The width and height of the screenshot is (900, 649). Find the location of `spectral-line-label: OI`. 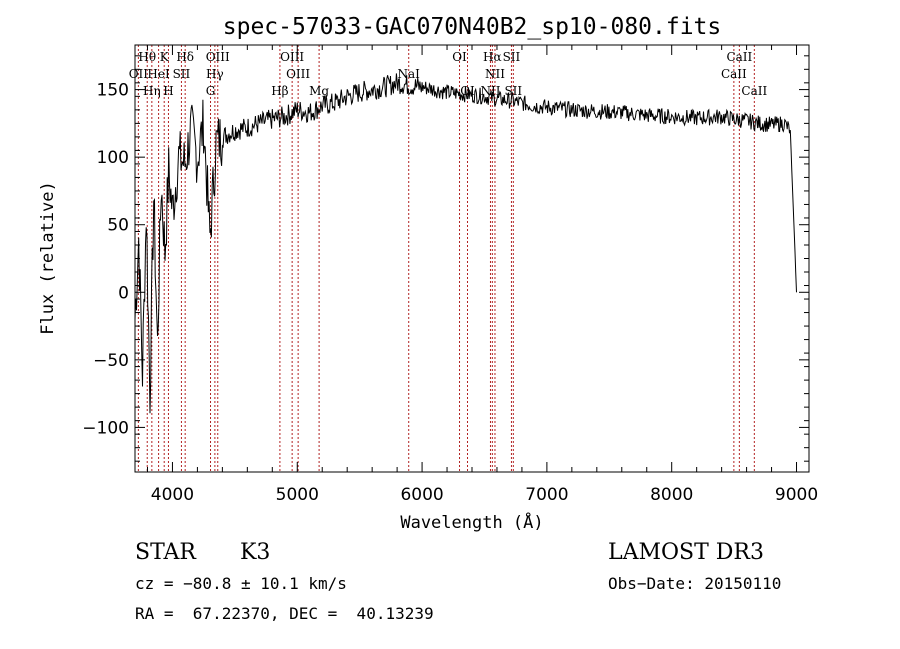

spectral-line-label: OI is located at coordinates (459, 57).